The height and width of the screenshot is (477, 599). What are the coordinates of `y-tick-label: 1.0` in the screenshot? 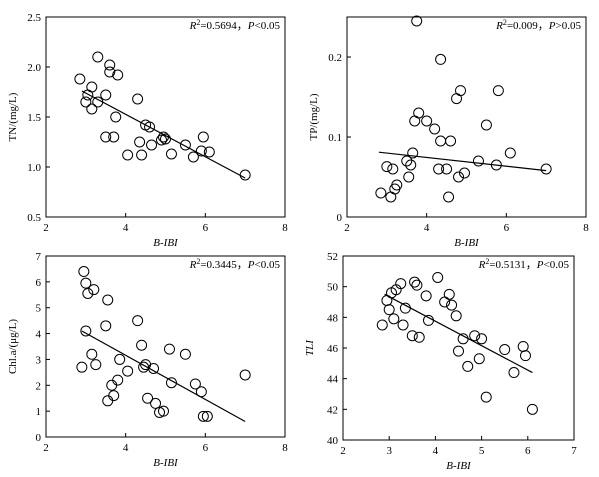 It's located at (34, 168).